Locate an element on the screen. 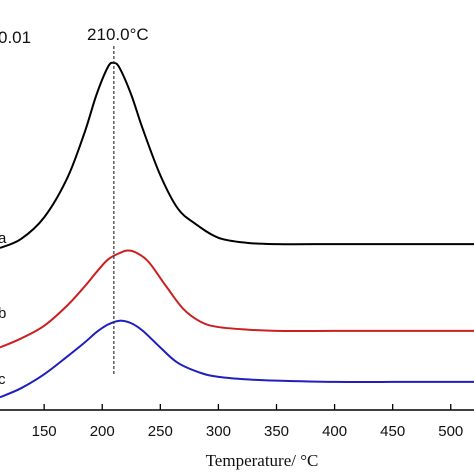 Image resolution: width=474 pixels, height=474 pixels. x-tick-label: 400 is located at coordinates (334, 431).